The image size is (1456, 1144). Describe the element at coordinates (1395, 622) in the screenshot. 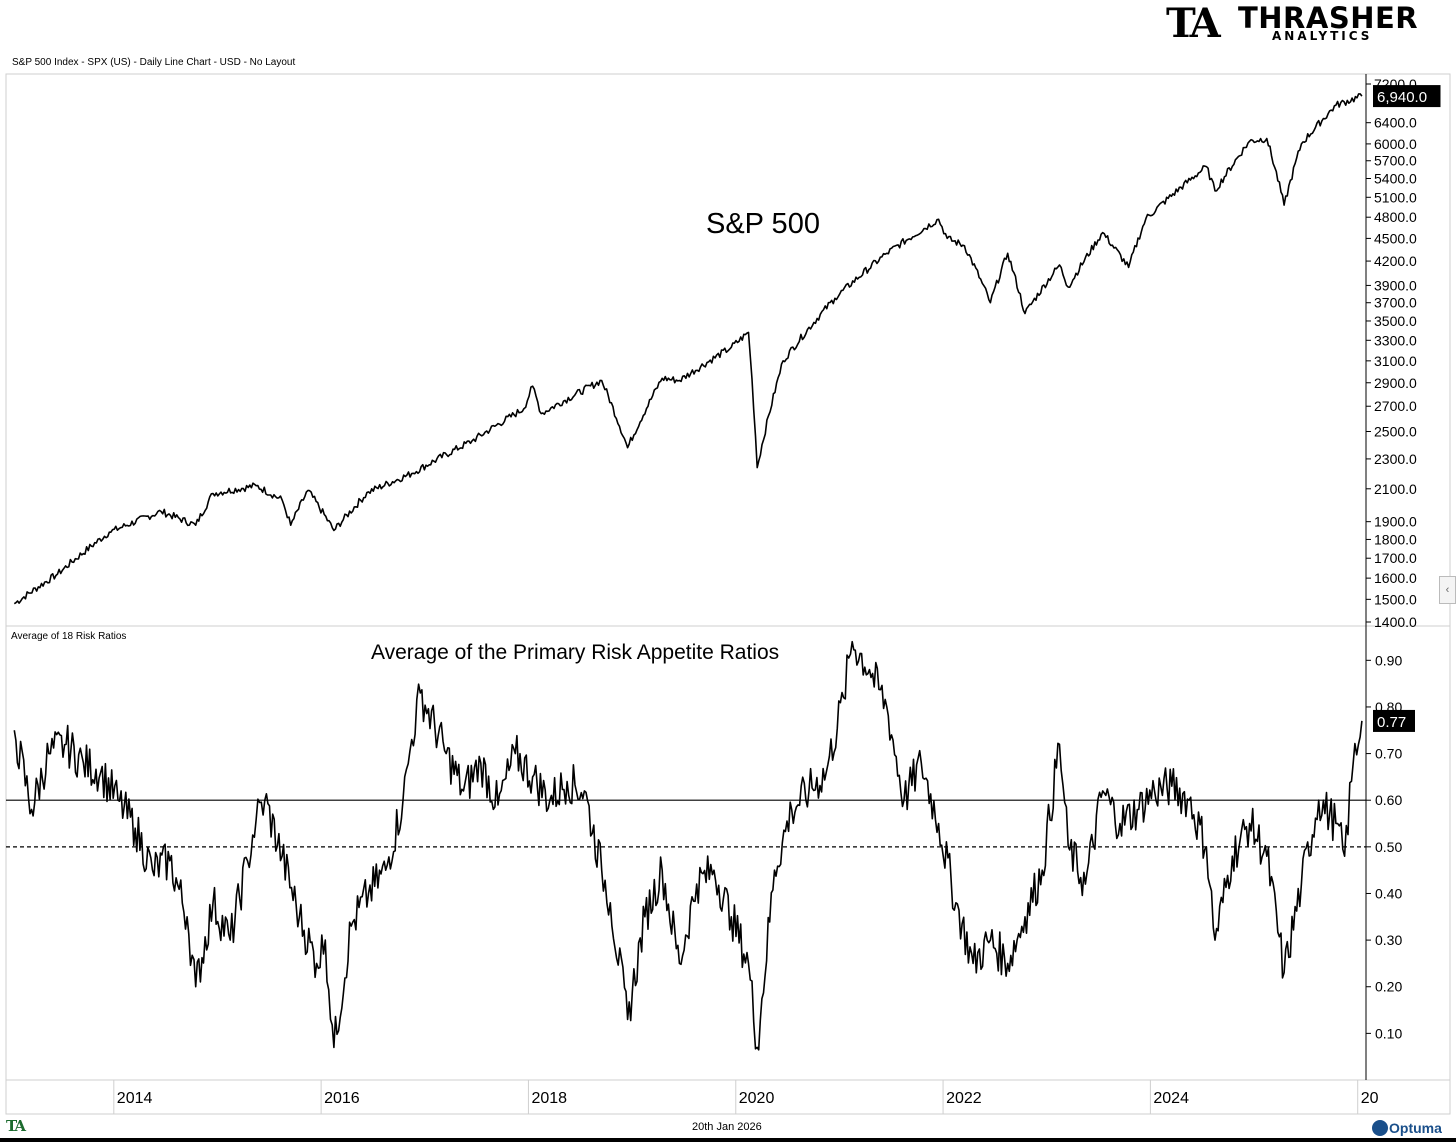

I see `upper-y-tick-label: 1400.0` at that location.